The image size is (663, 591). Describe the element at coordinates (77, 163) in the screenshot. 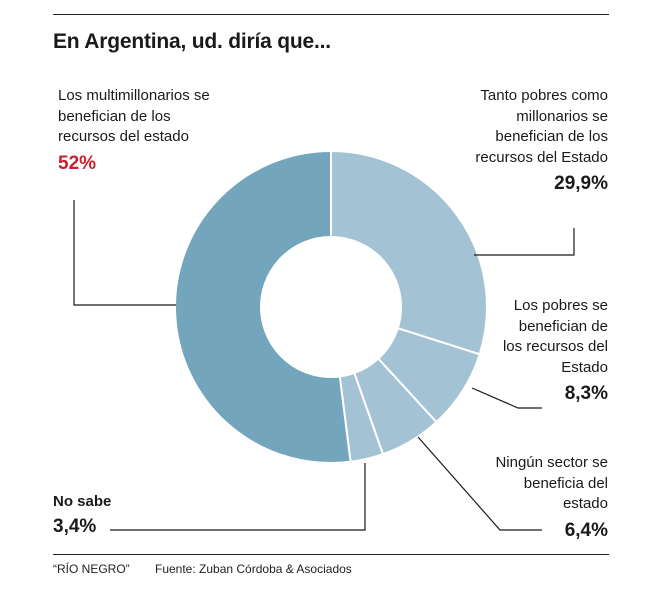

I see `label-multimillonarios-pct: 52%` at that location.